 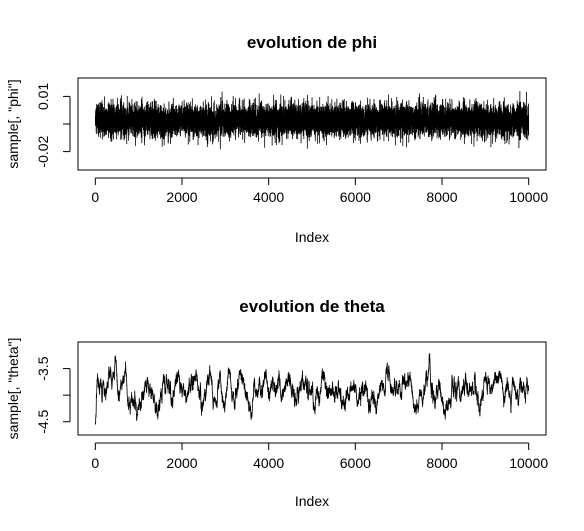 What do you see at coordinates (312, 42) in the screenshot?
I see `chart-title: evolution de phi` at bounding box center [312, 42].